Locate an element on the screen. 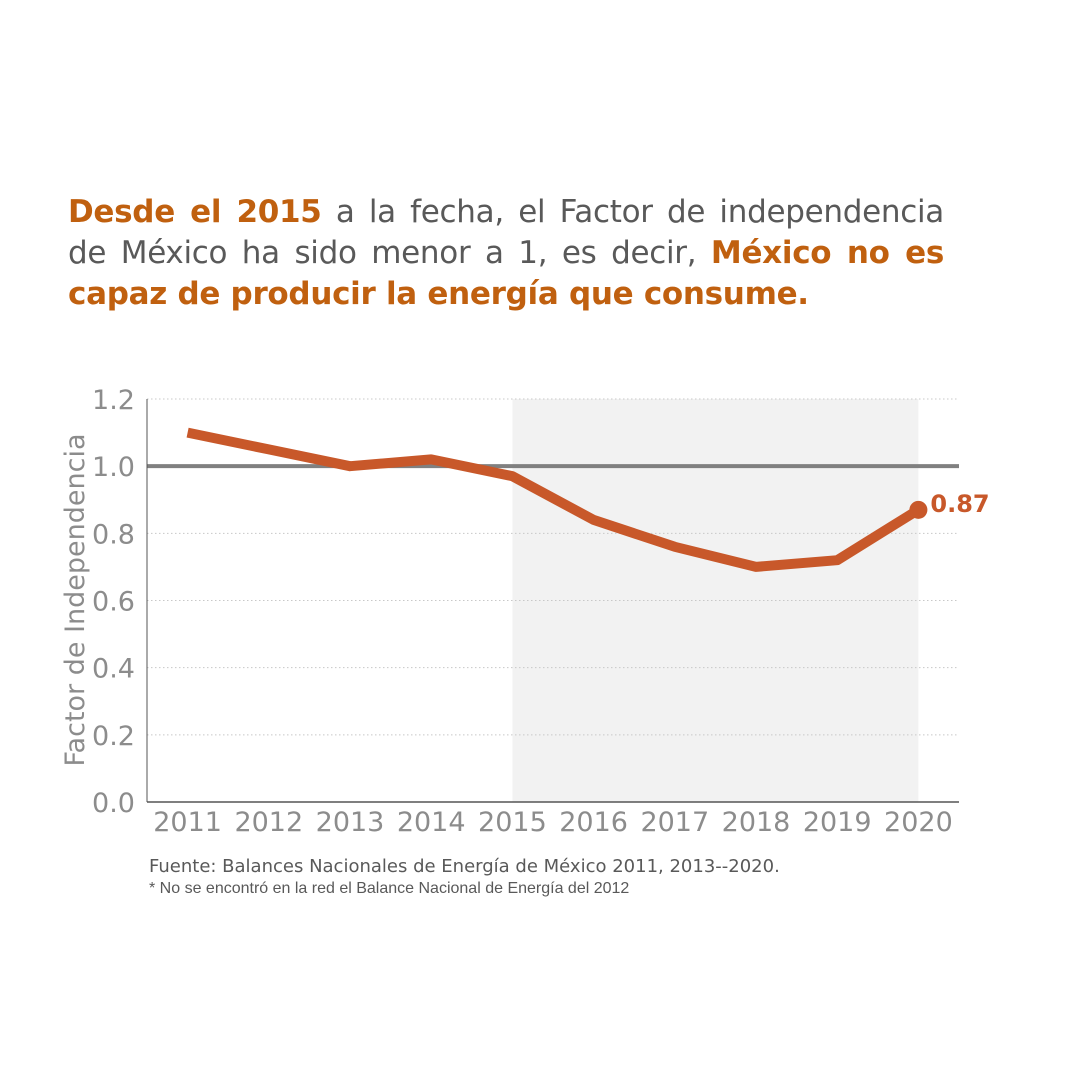  y-tick-label-0.8: 0.8 is located at coordinates (113, 534).